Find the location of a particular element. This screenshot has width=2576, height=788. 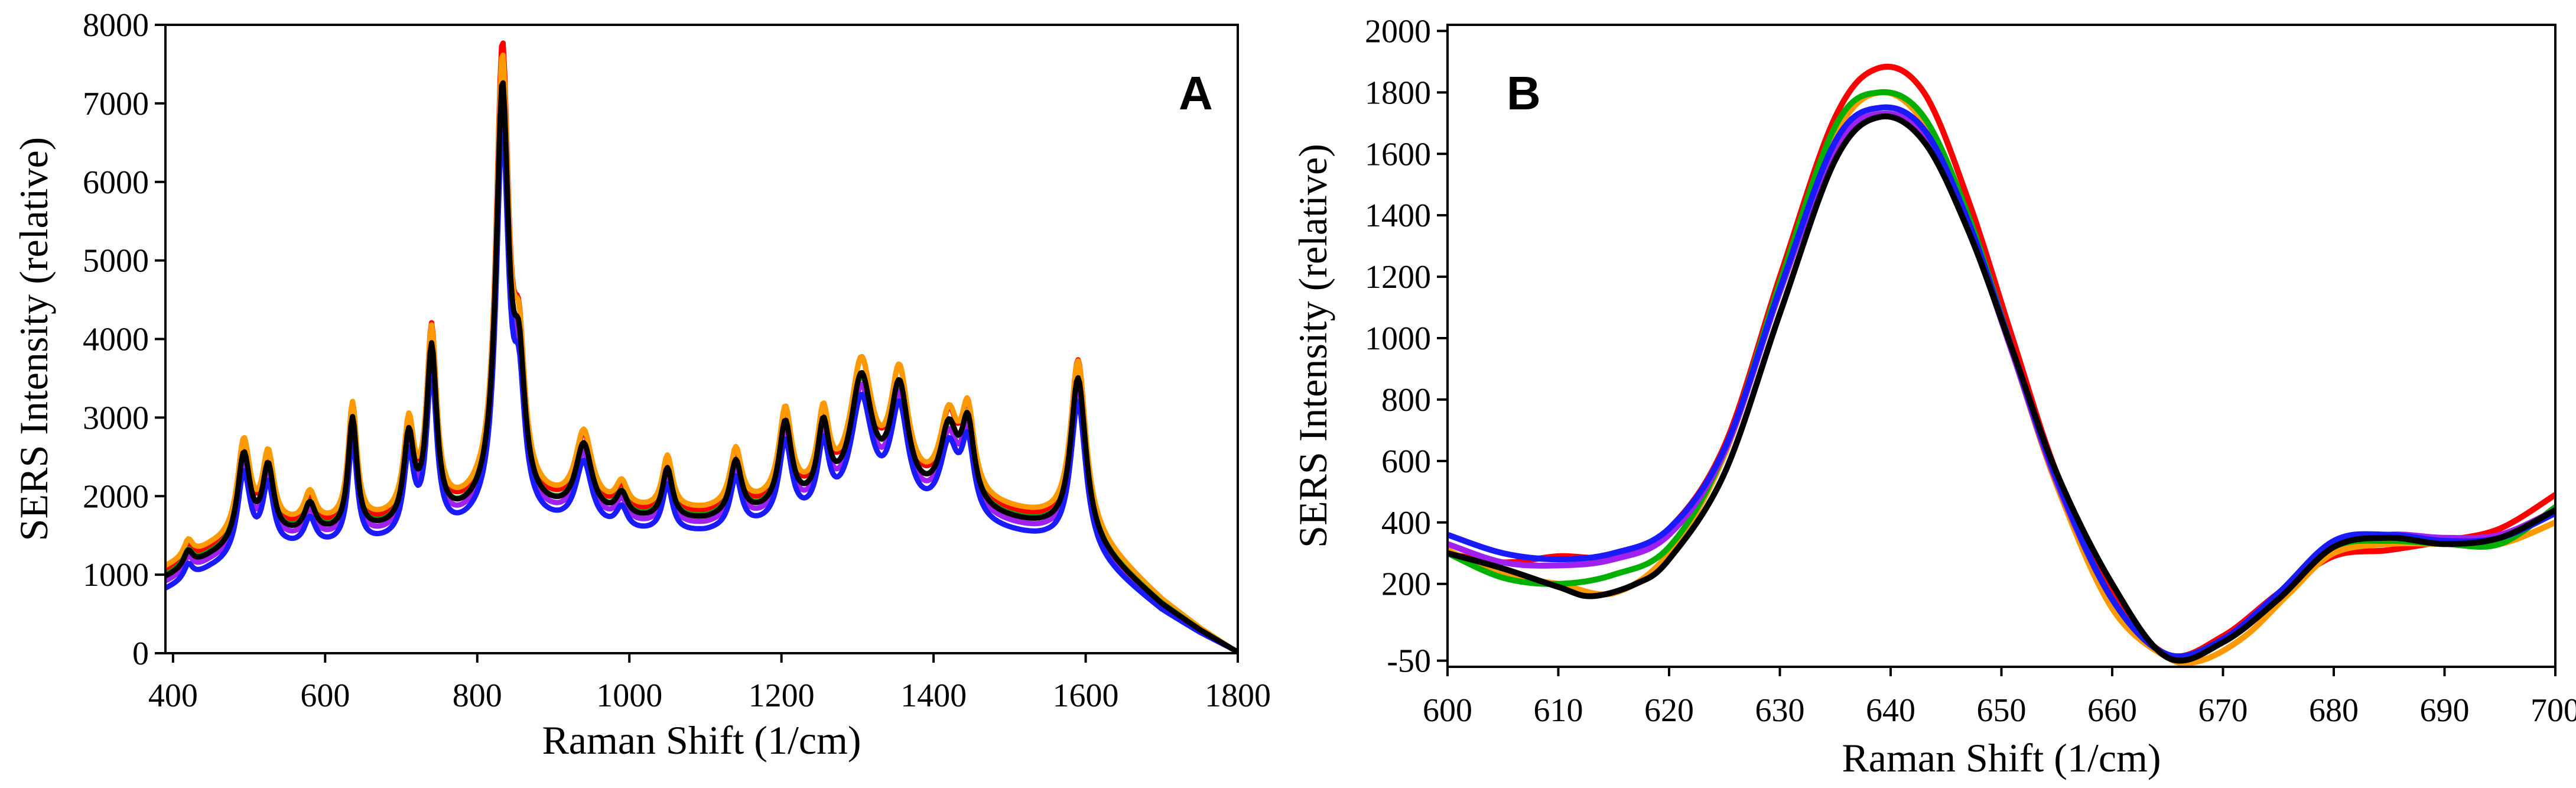

x-tick-label: 1800 is located at coordinates (1238, 695).